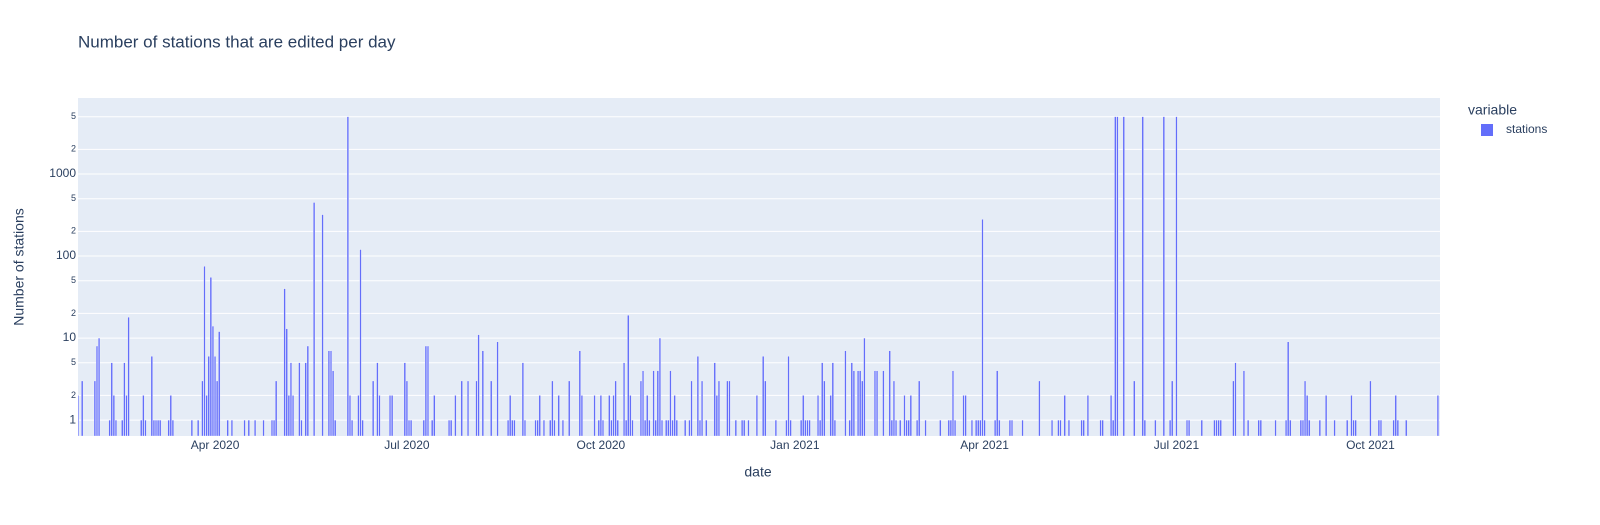 Image resolution: width=1600 pixels, height=525 pixels. Describe the element at coordinates (1526, 129) in the screenshot. I see `legend-label: stations` at that location.